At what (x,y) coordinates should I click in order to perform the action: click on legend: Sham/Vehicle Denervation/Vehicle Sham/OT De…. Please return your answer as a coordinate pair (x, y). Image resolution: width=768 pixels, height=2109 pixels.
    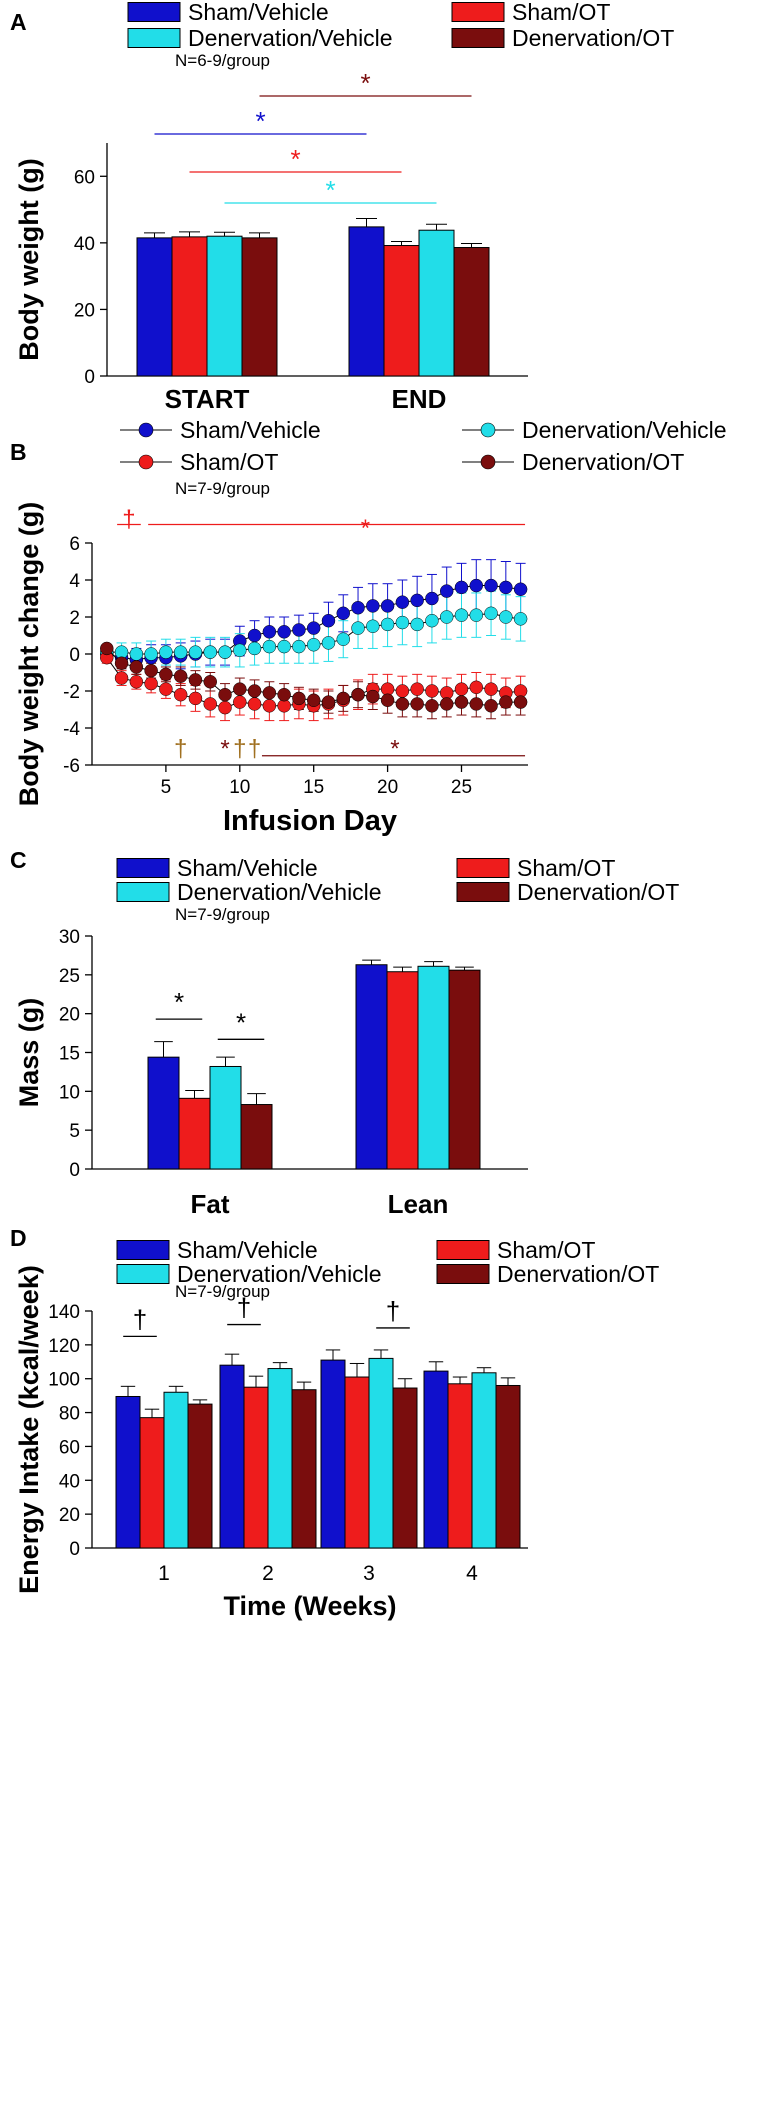
    Looking at the image, I should click on (423, 446).